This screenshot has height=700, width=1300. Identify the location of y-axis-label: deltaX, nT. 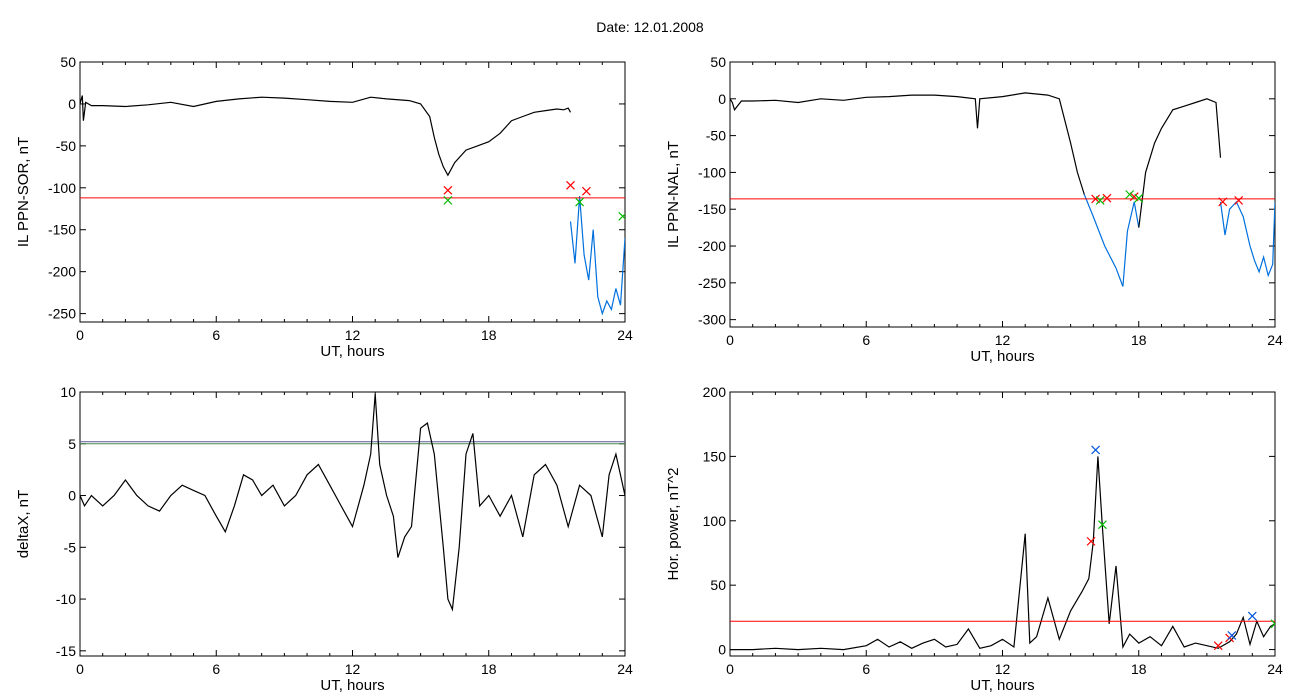
(23, 524).